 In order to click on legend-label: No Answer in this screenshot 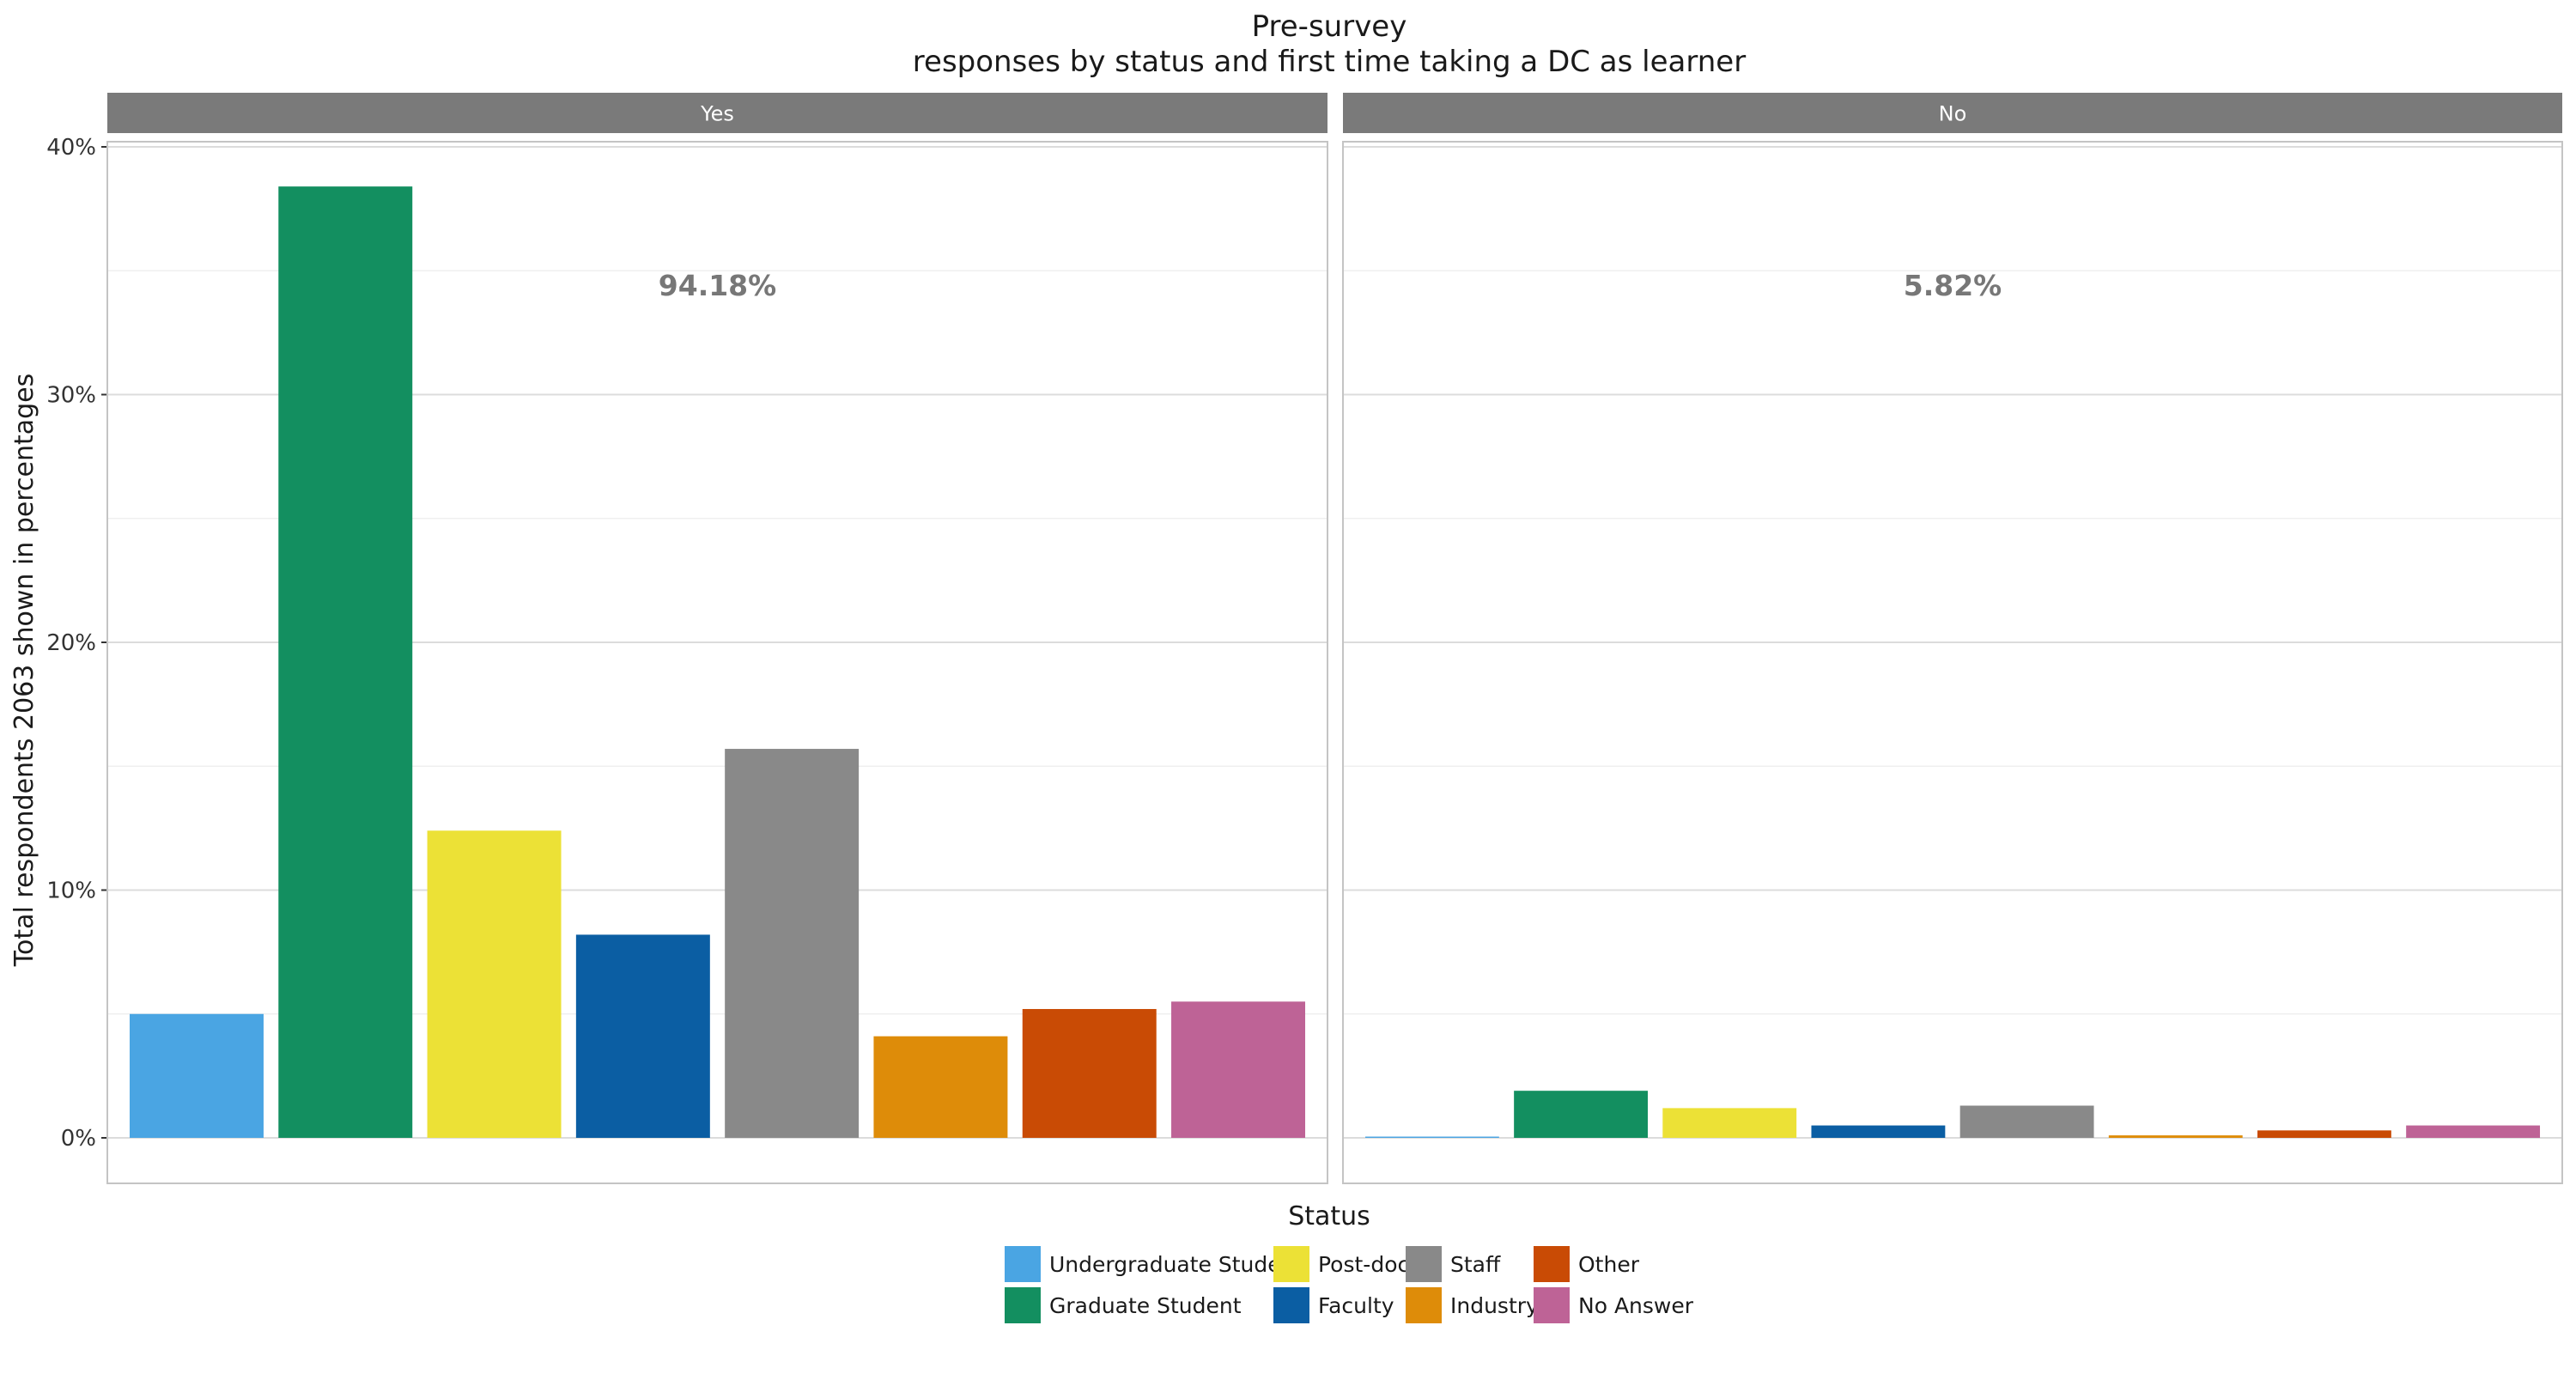, I will do `click(1636, 1305)`.